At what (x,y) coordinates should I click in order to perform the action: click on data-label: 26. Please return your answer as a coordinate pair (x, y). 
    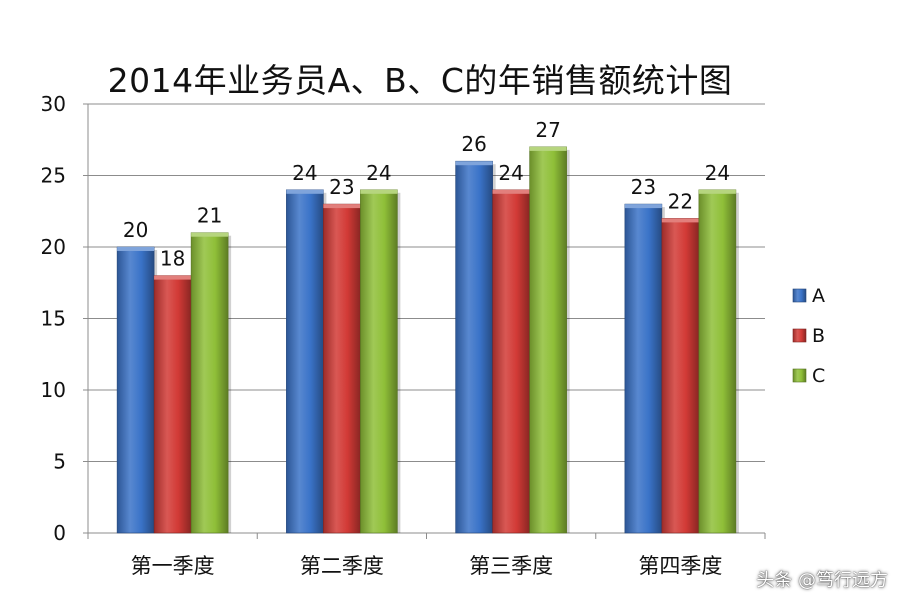
    Looking at the image, I should click on (473, 144).